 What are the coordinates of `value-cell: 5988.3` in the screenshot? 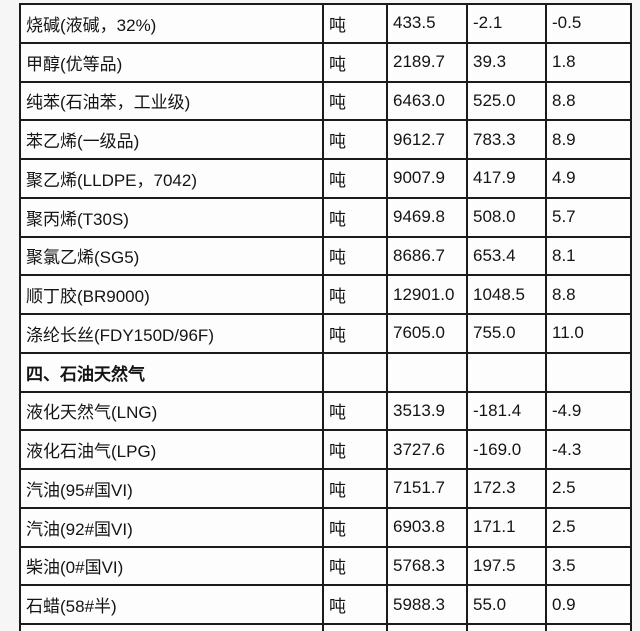 It's located at (427, 604).